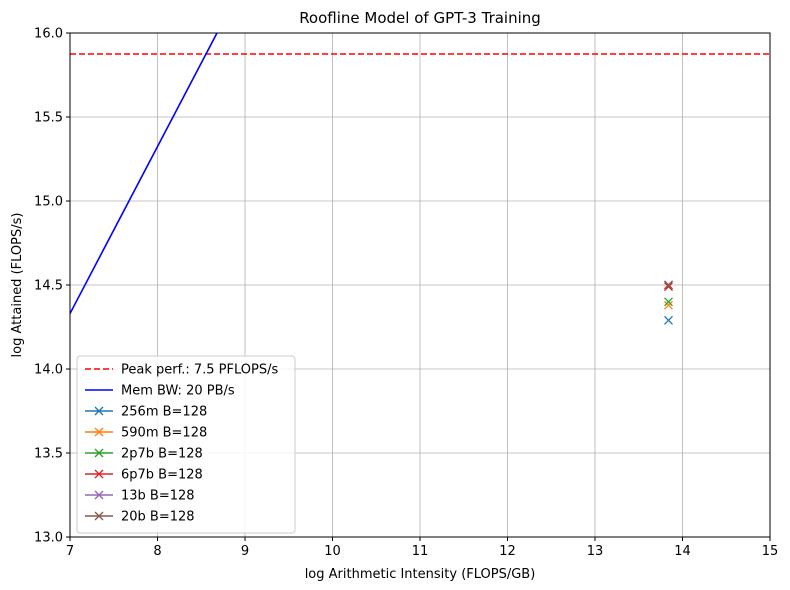 This screenshot has width=790, height=590. I want to click on y-tick-label: 14.5, so click(48, 286).